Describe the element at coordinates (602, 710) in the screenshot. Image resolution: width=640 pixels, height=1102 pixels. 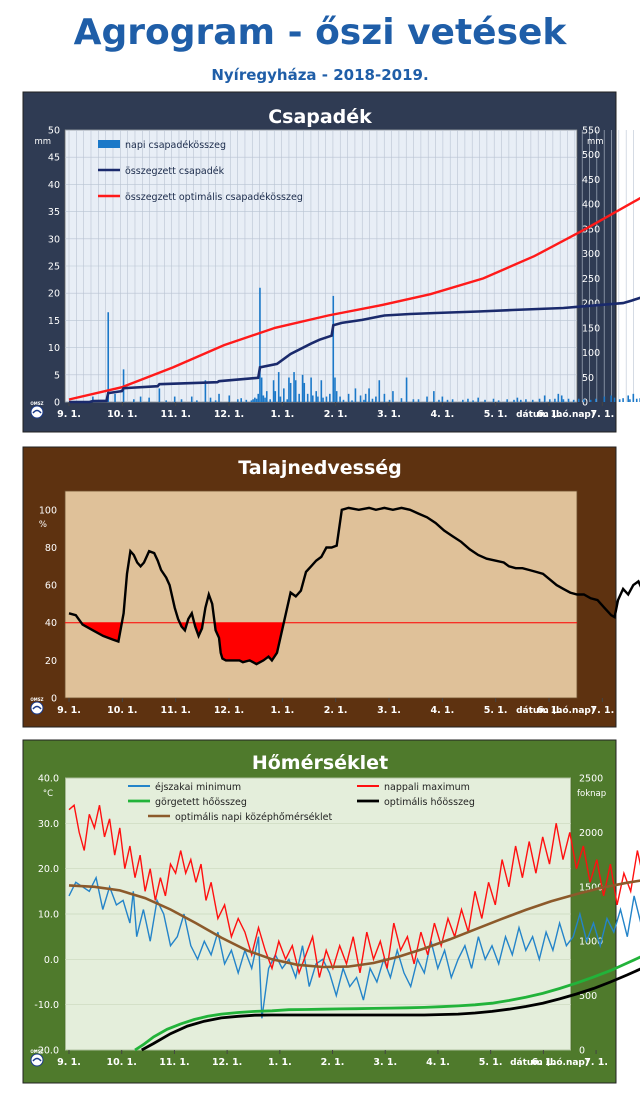
I see `x-tick-label: 7. 1.` at that location.